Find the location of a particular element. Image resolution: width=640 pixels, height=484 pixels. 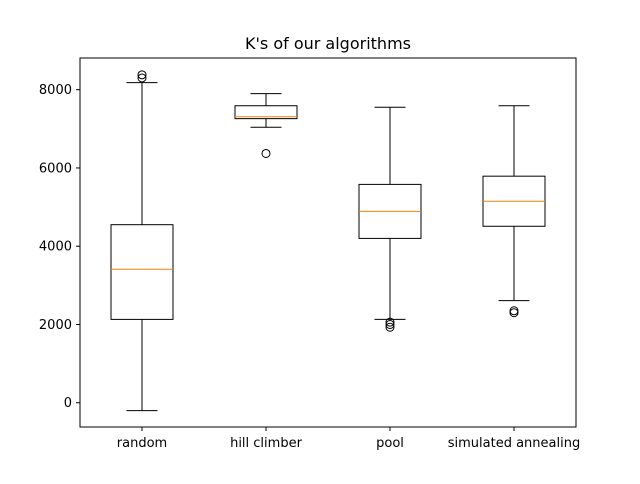

y-tick-label: 8000 is located at coordinates (55, 90).